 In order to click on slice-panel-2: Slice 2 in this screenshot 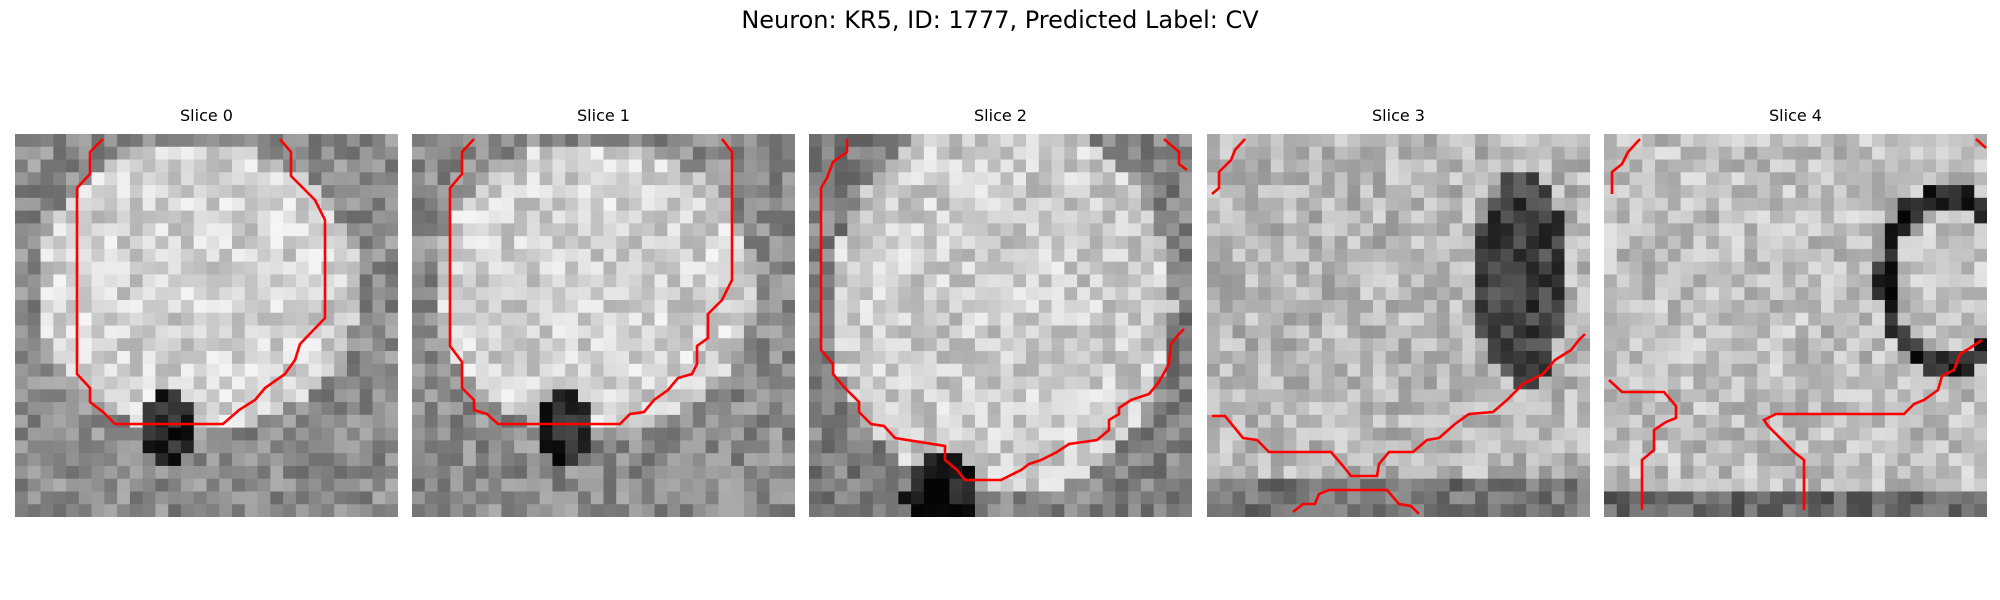, I will do `click(1000, 312)`.